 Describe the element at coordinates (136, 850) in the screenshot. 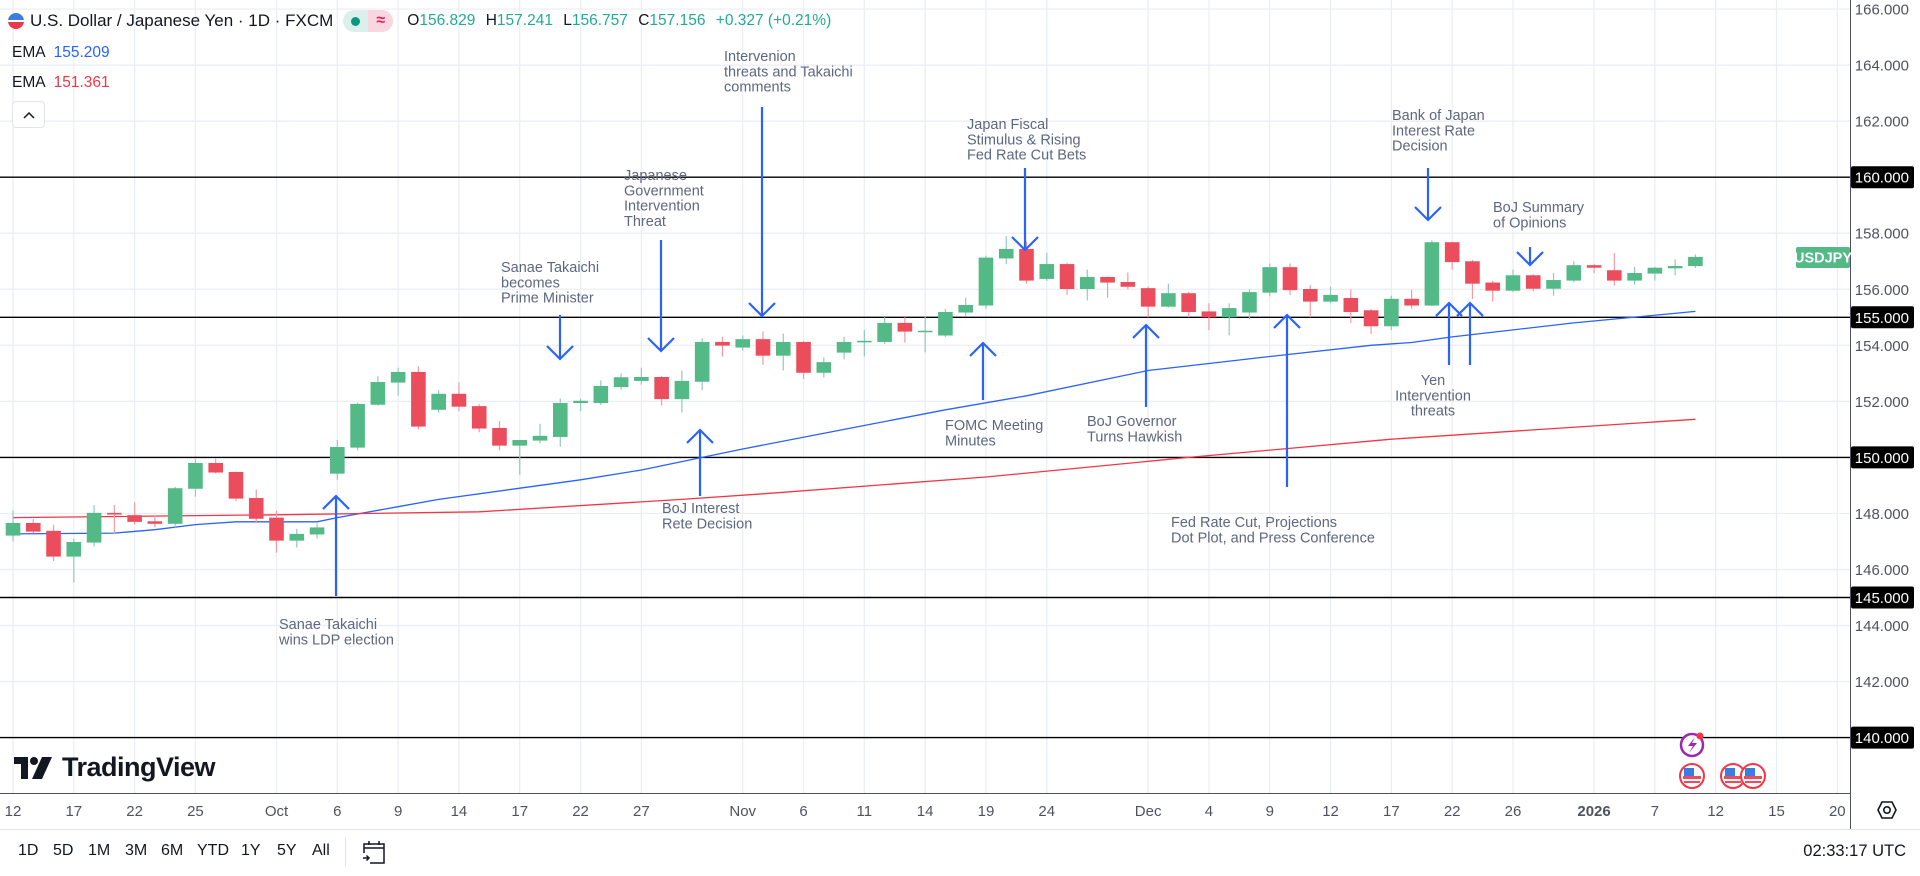

I see `range-3m-button: 3M` at that location.